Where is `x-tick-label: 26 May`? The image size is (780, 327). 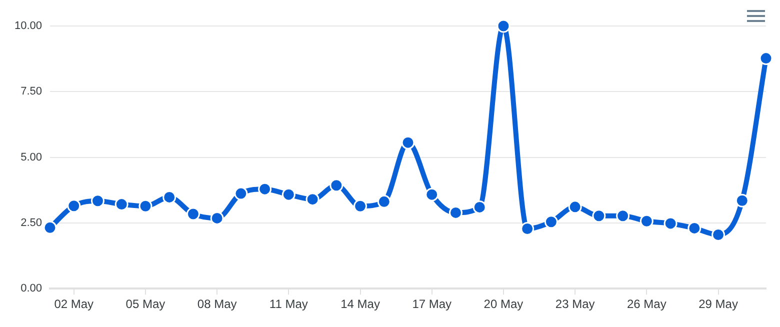 x-tick-label: 26 May is located at coordinates (646, 304).